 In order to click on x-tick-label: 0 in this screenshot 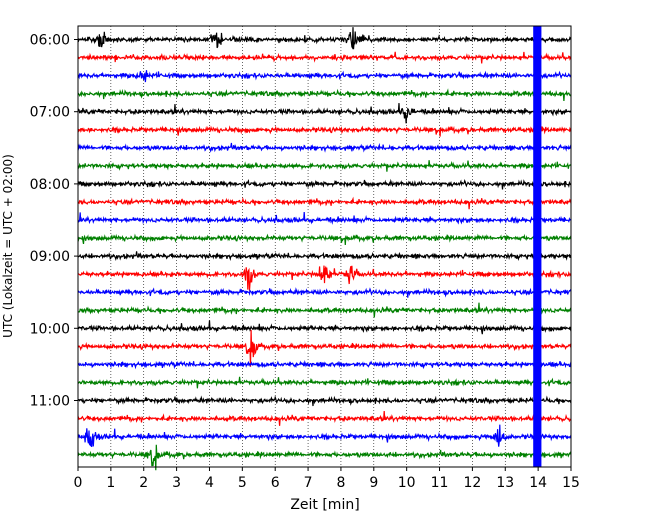, I will do `click(78, 483)`.